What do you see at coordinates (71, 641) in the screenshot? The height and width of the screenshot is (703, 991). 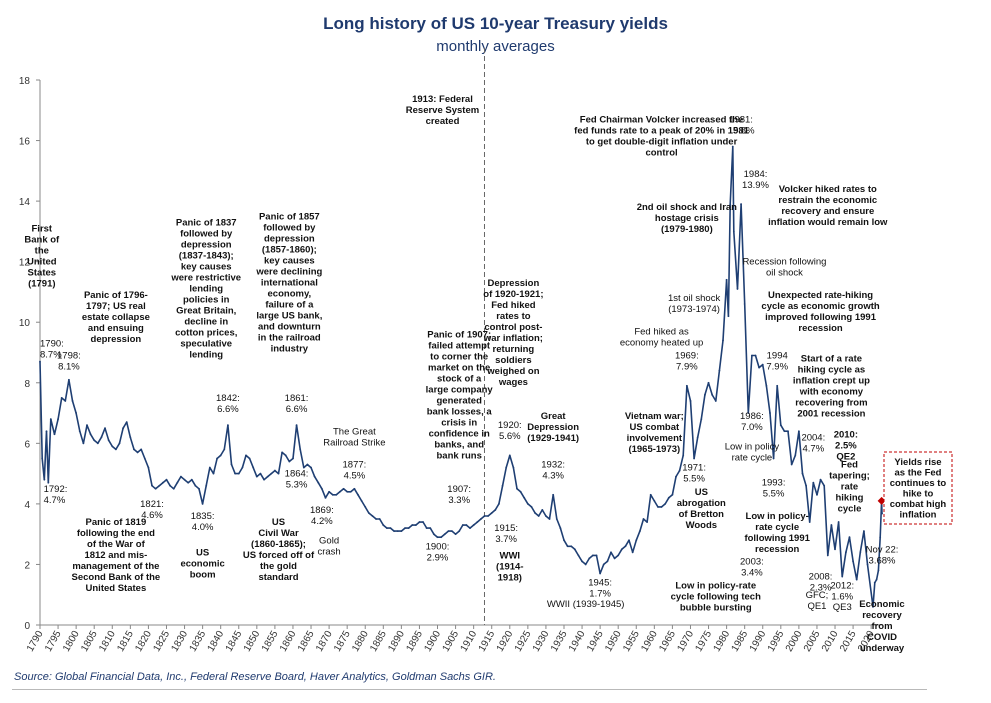 I see `x-tick-label: 1800` at bounding box center [71, 641].